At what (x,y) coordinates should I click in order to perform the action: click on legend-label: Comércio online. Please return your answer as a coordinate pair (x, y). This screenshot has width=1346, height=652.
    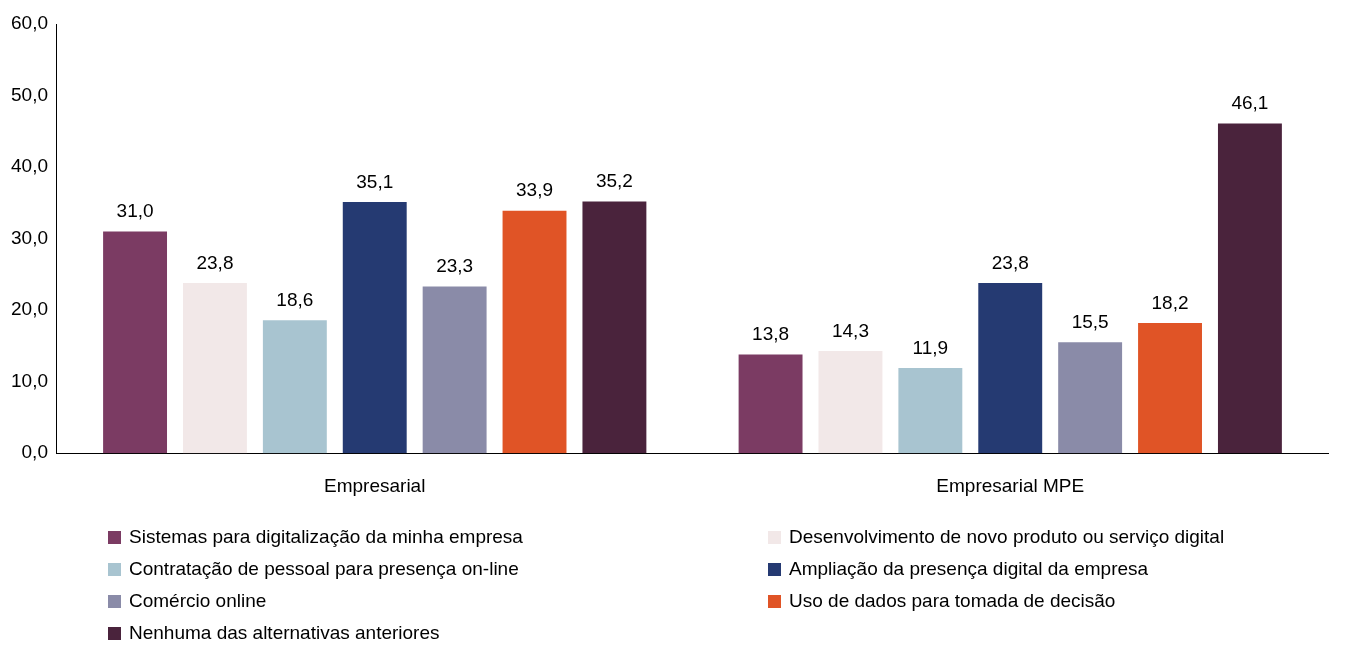
    Looking at the image, I should click on (198, 601).